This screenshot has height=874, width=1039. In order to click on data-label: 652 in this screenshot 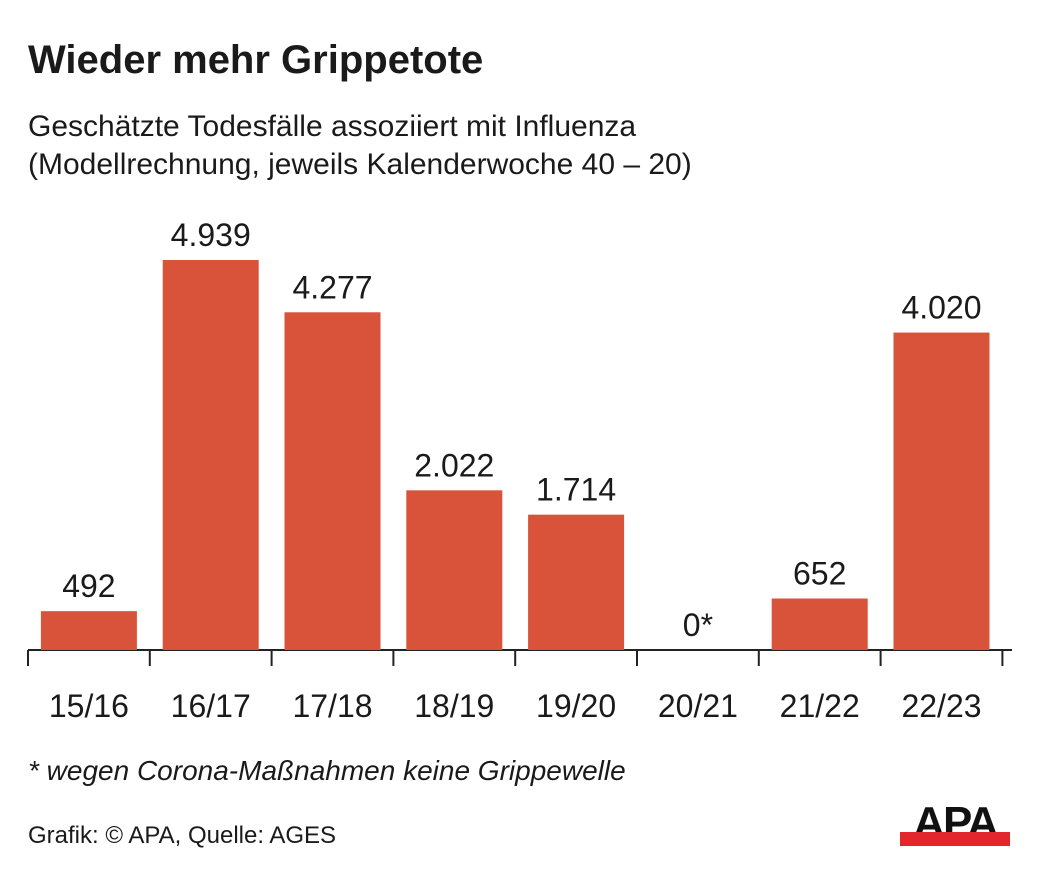, I will do `click(819, 574)`.